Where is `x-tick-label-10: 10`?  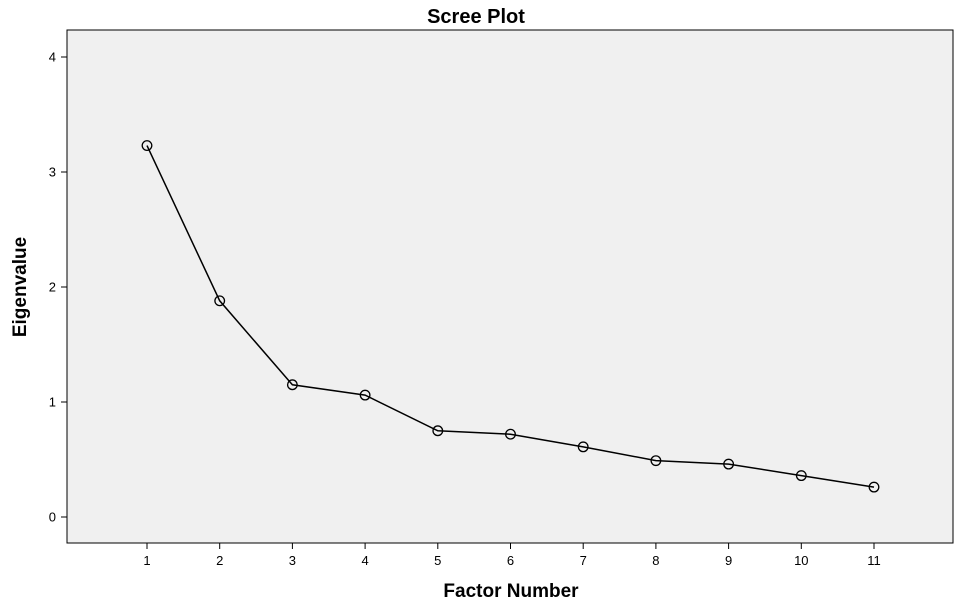 x-tick-label-10: 10 is located at coordinates (801, 560).